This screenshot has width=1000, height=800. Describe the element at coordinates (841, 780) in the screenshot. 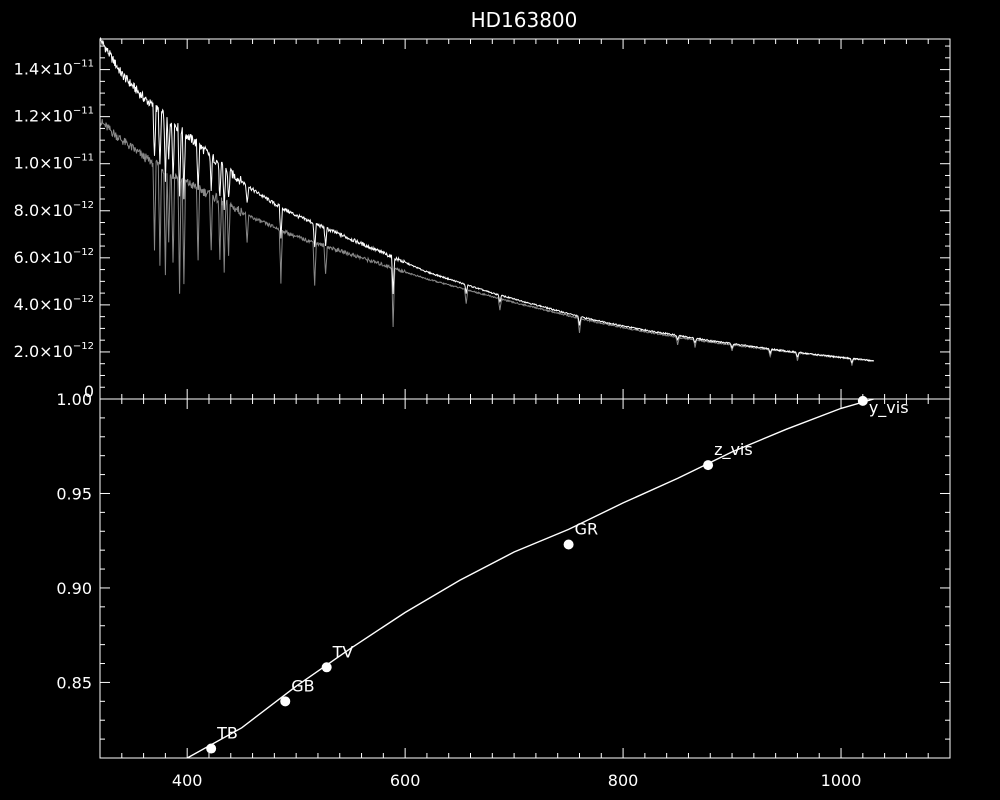

I see `x-tick-label: 1000` at that location.